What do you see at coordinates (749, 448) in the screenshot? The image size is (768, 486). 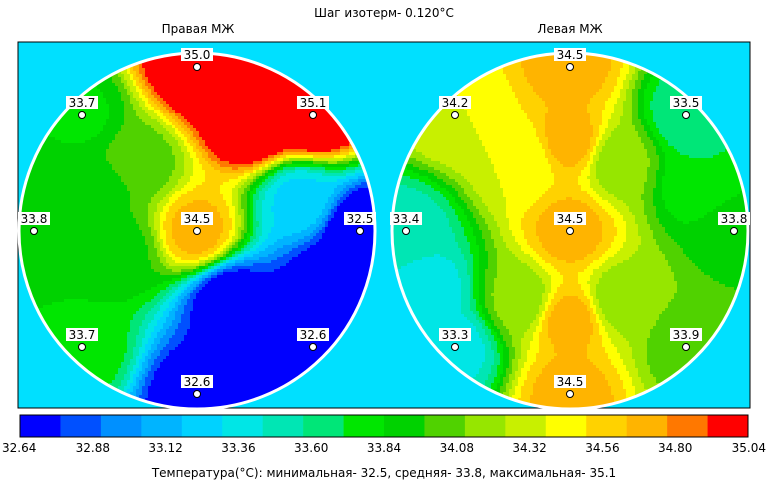 I see `scale-tick-label: 35.04` at bounding box center [749, 448].